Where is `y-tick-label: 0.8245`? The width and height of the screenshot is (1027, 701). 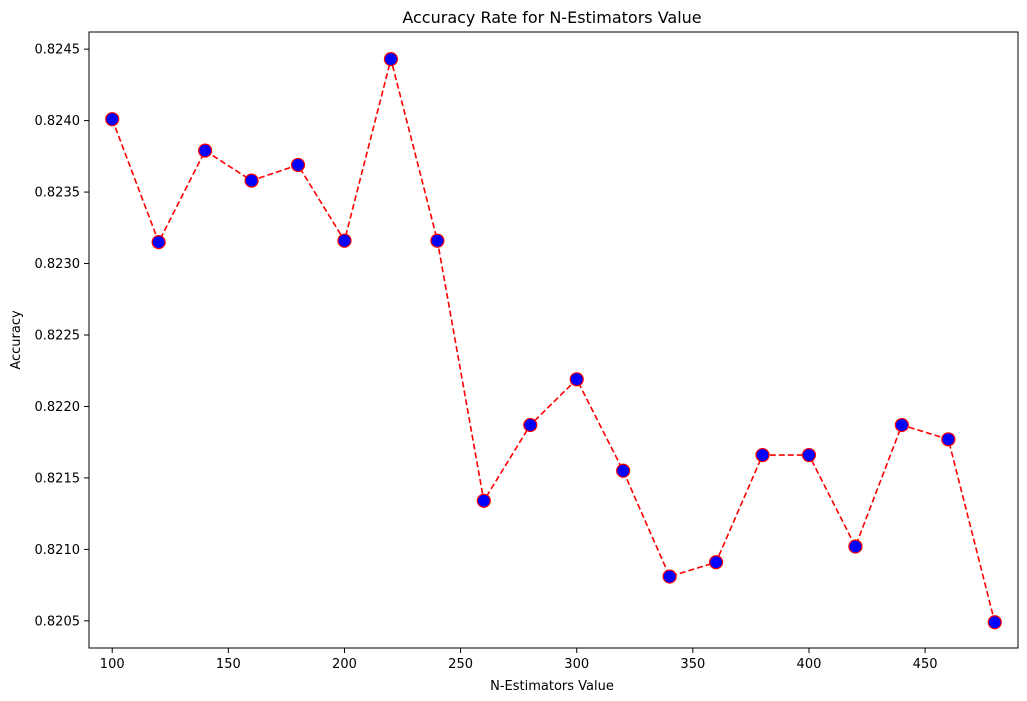
y-tick-label: 0.8245 is located at coordinates (58, 50).